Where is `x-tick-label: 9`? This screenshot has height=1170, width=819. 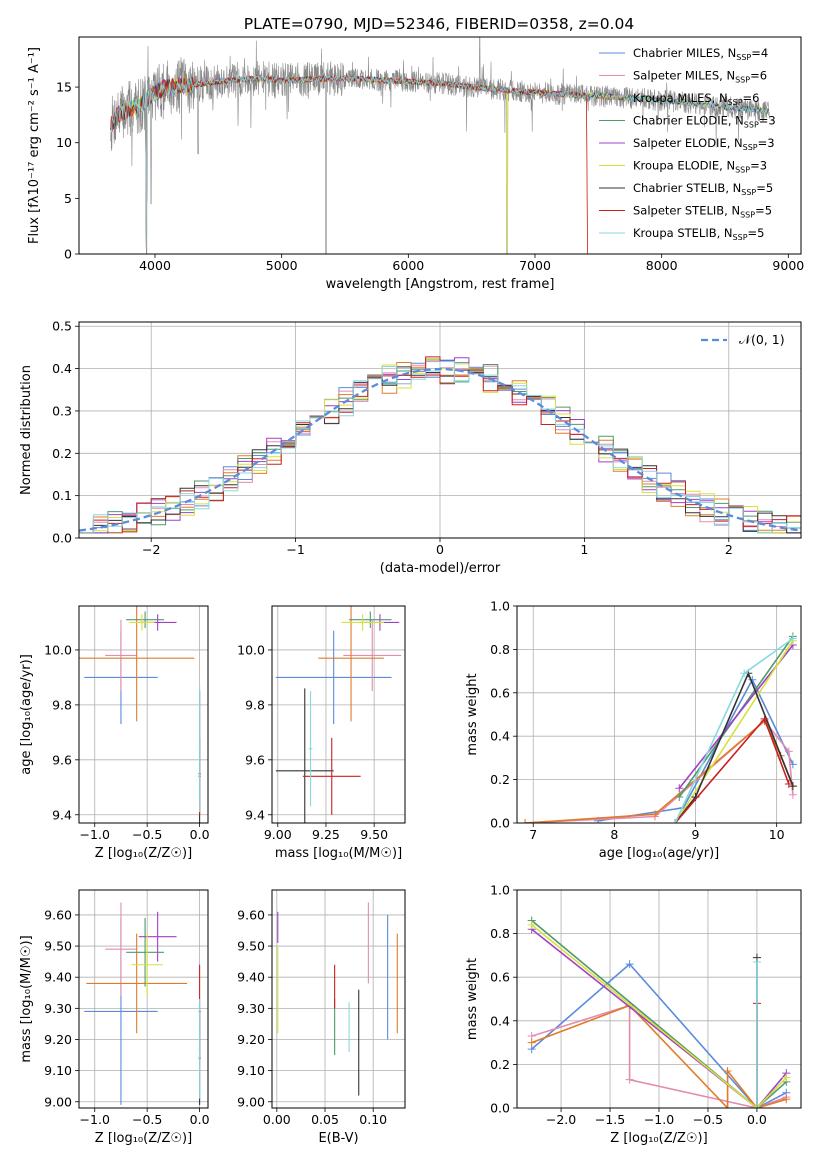 x-tick-label: 9 is located at coordinates (696, 834).